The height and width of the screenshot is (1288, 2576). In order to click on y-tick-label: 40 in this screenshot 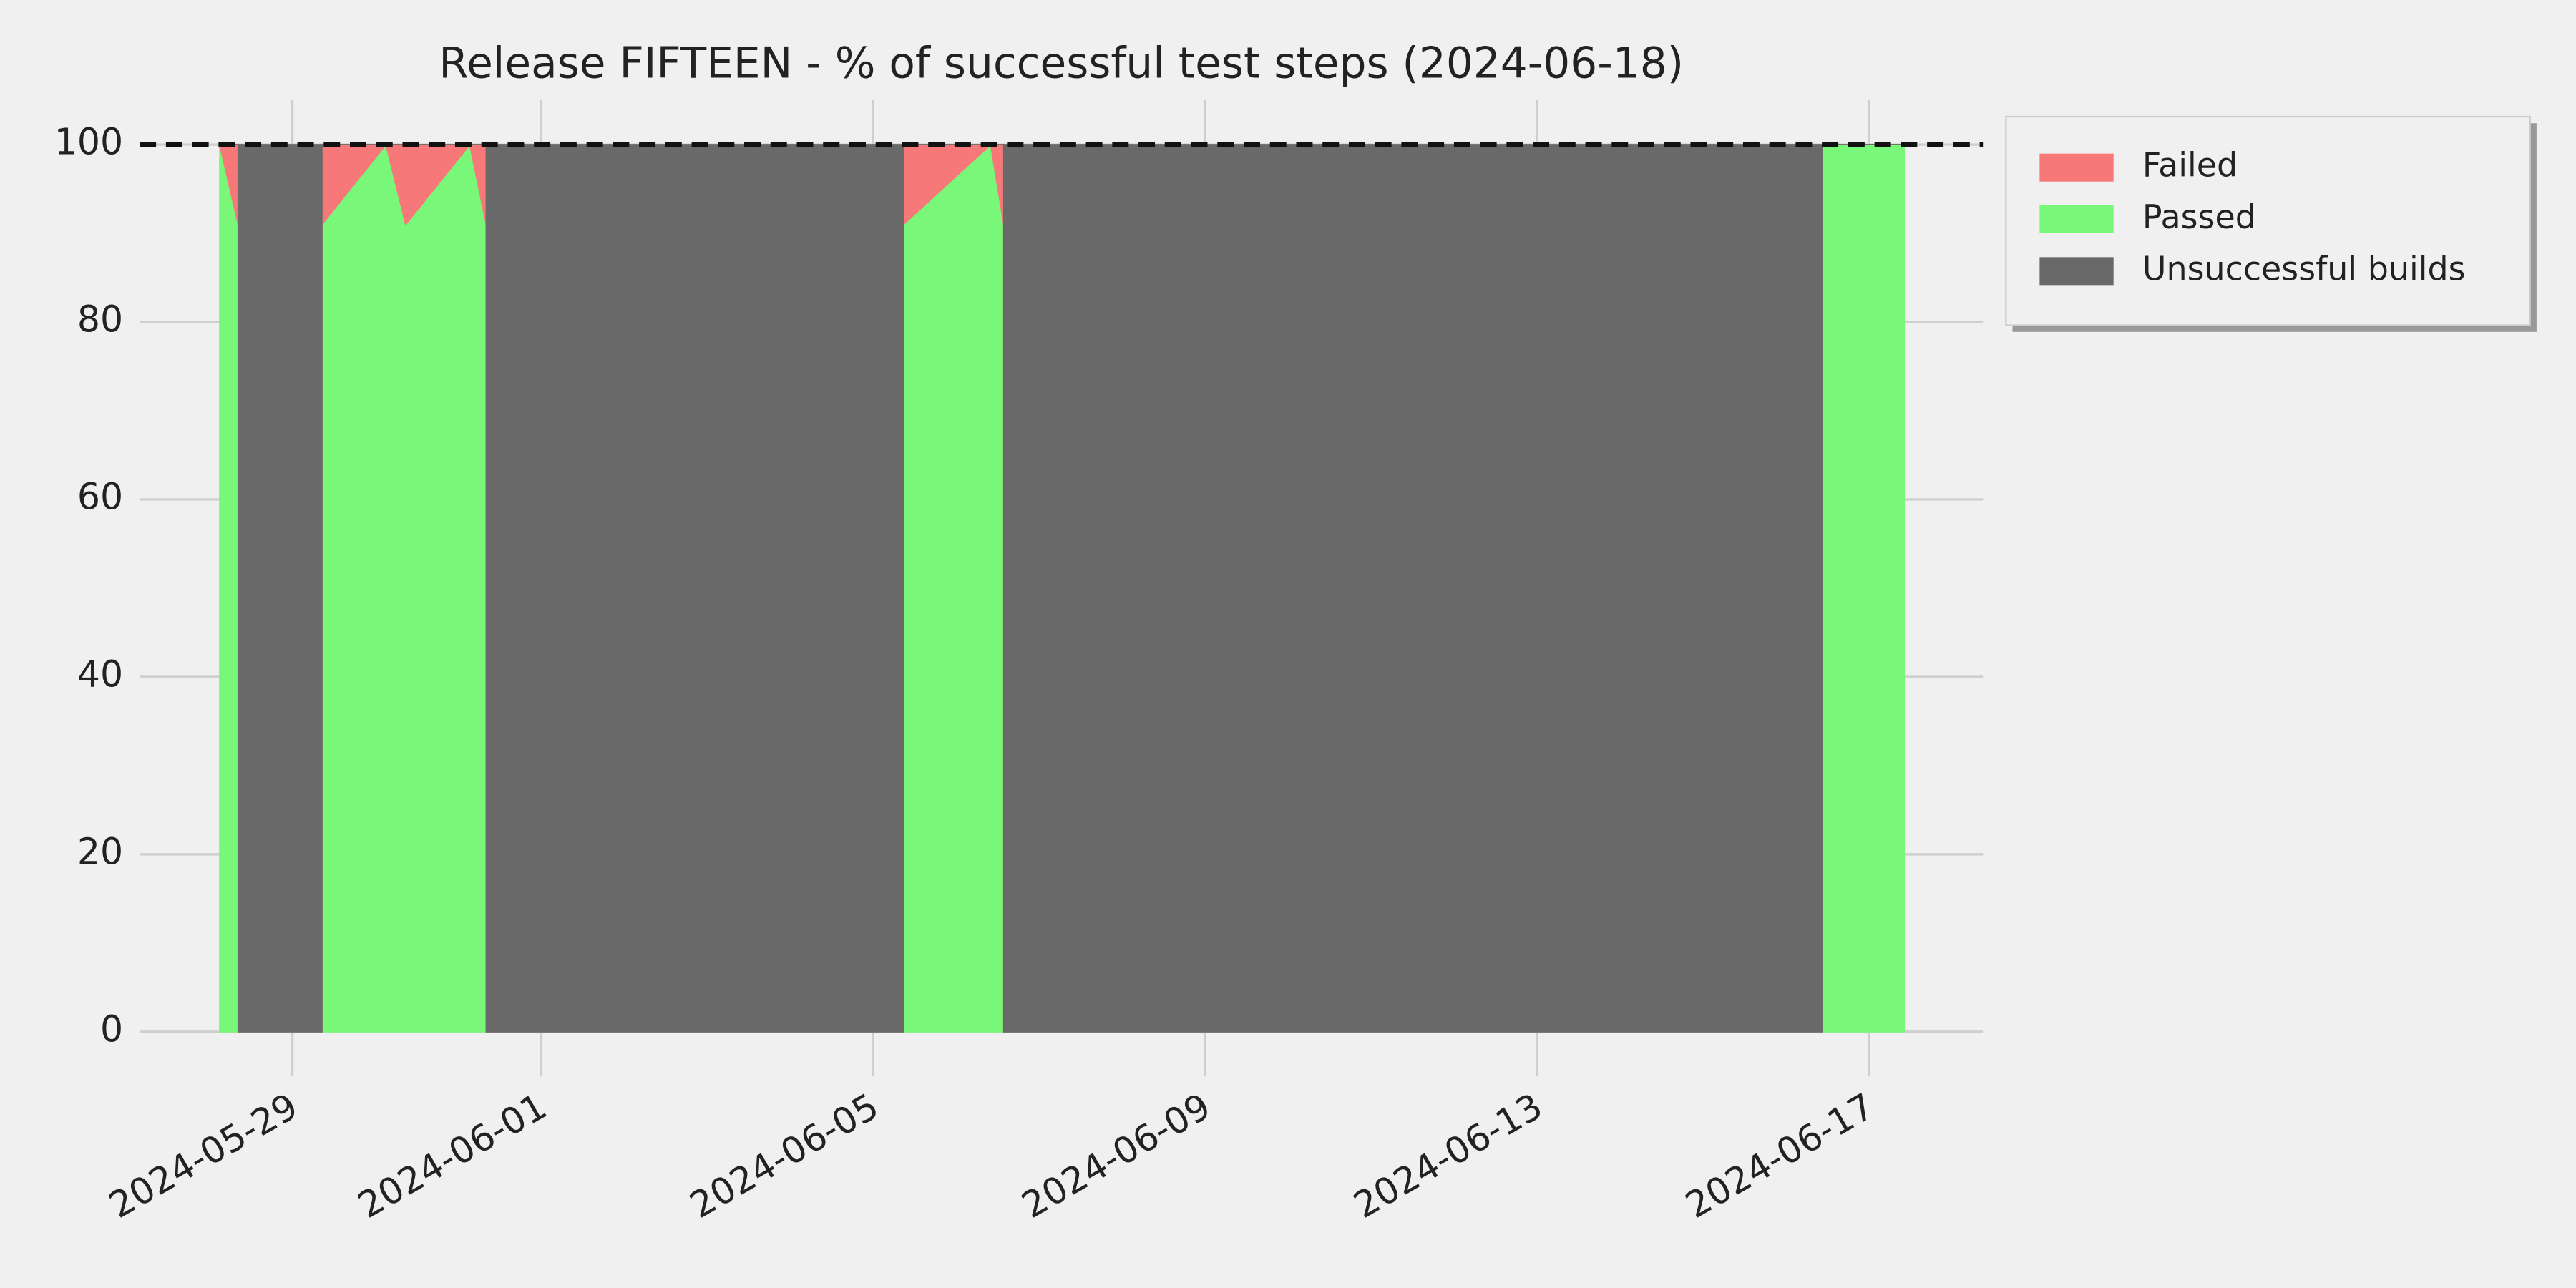, I will do `click(100, 674)`.